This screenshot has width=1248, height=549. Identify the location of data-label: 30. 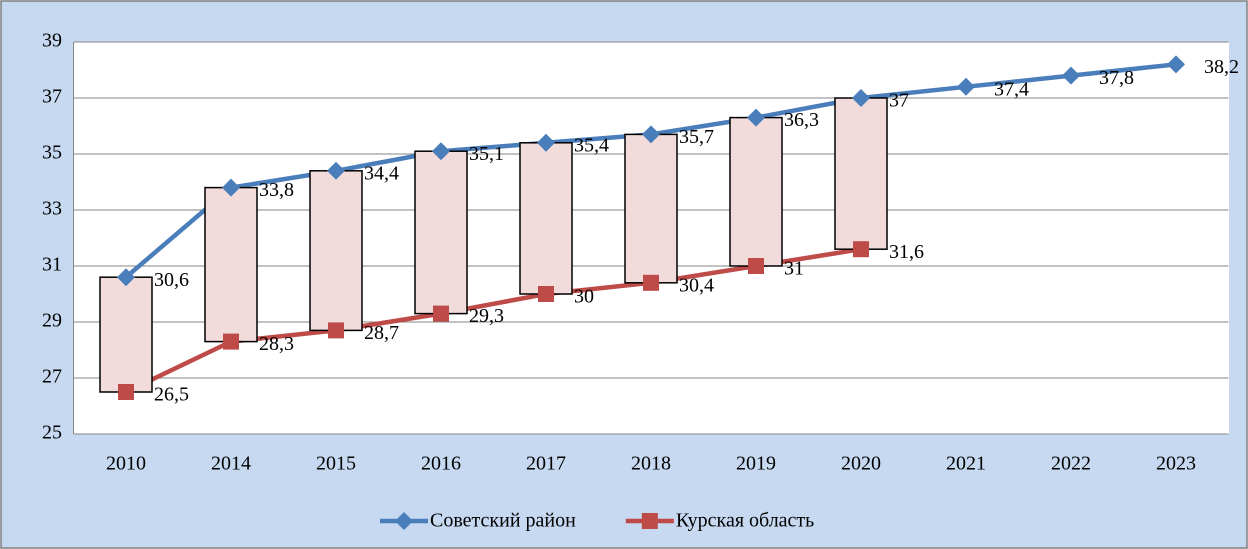
(584, 297).